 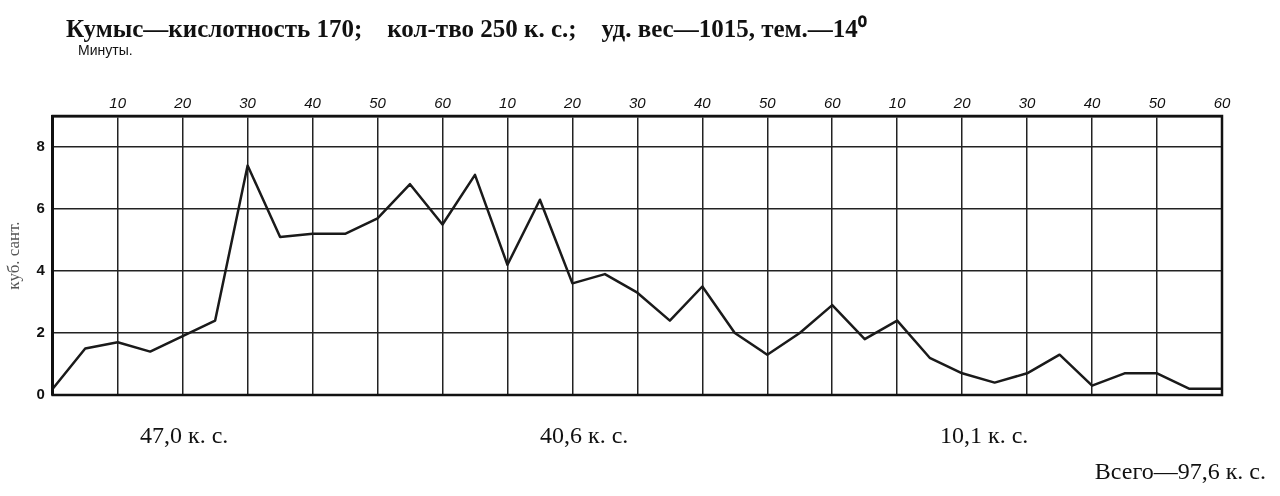 I want to click on text: 10,1 к. с., so click(x=984, y=435).